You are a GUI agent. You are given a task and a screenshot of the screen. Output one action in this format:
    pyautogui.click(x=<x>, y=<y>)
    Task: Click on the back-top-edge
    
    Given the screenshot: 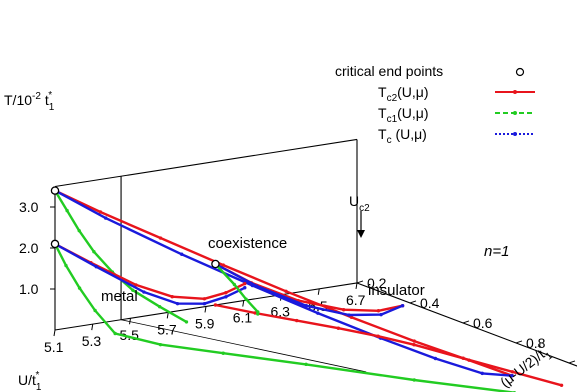 What is the action you would take?
    pyautogui.click(x=206, y=163)
    